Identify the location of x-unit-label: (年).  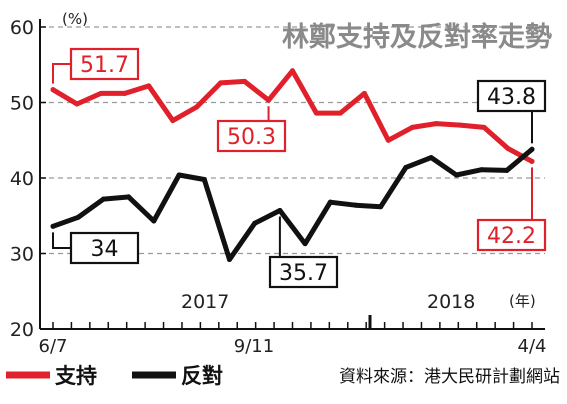
(522, 301).